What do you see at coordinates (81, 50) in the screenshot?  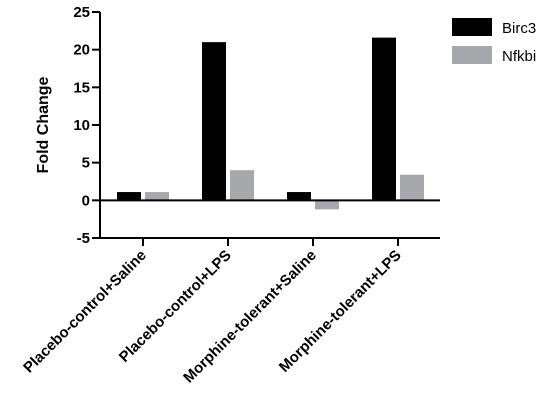 I see `y-tick-label-20: 20` at bounding box center [81, 50].